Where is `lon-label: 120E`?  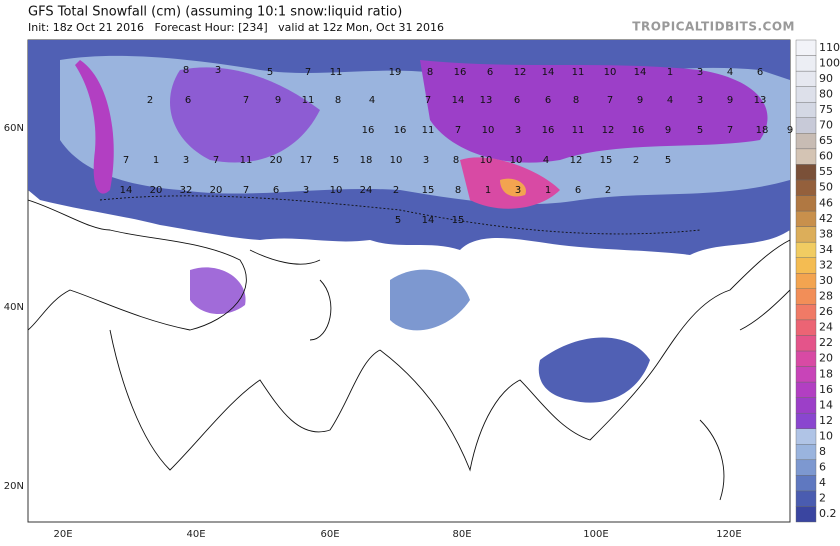 lon-label: 120E is located at coordinates (728, 534).